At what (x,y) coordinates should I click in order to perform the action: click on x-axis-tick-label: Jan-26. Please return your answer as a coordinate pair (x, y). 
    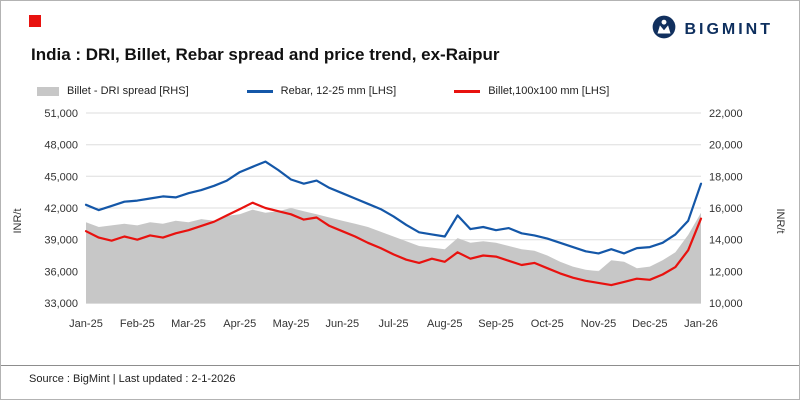
    Looking at the image, I should click on (701, 324).